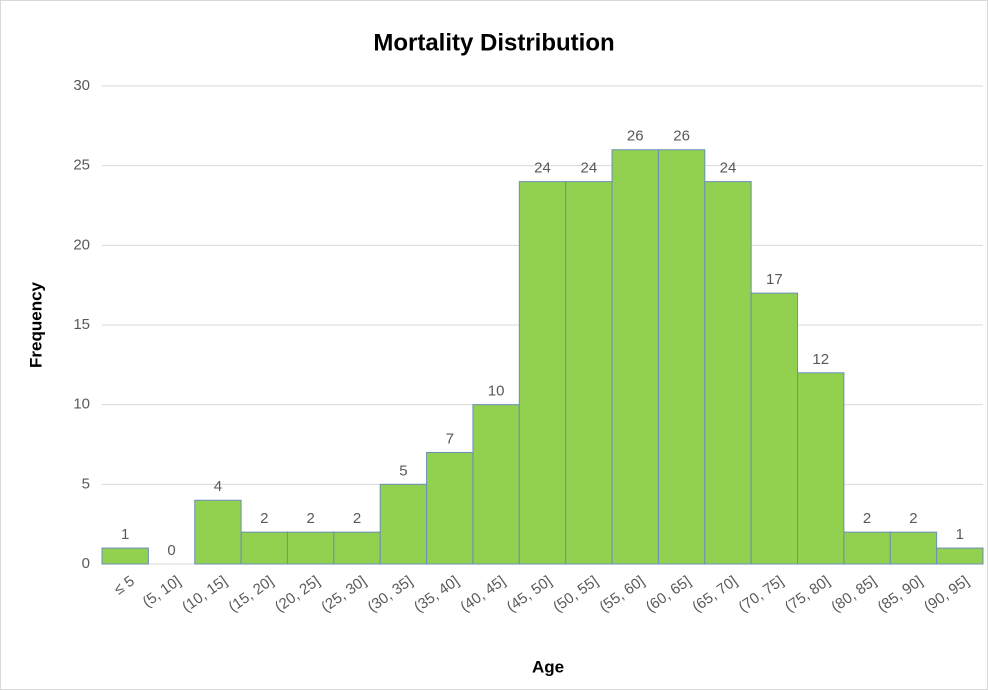 Image resolution: width=988 pixels, height=690 pixels. Describe the element at coordinates (81, 404) in the screenshot. I see `y-tick-label: 10` at that location.